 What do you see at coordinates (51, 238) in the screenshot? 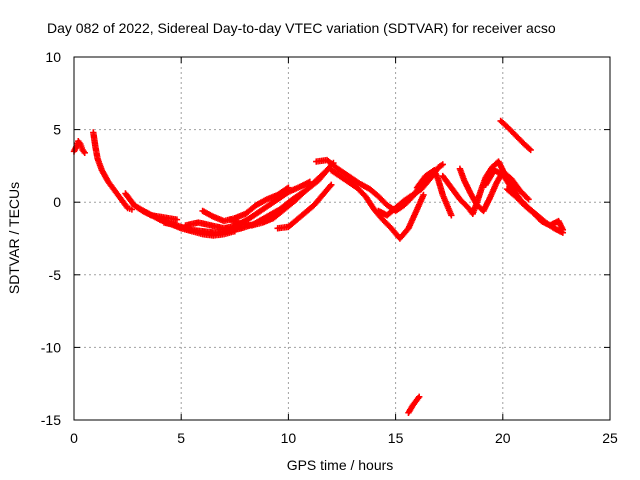
I see `y-tick-labels: -15 -10 -5 0 5 10` at bounding box center [51, 238].